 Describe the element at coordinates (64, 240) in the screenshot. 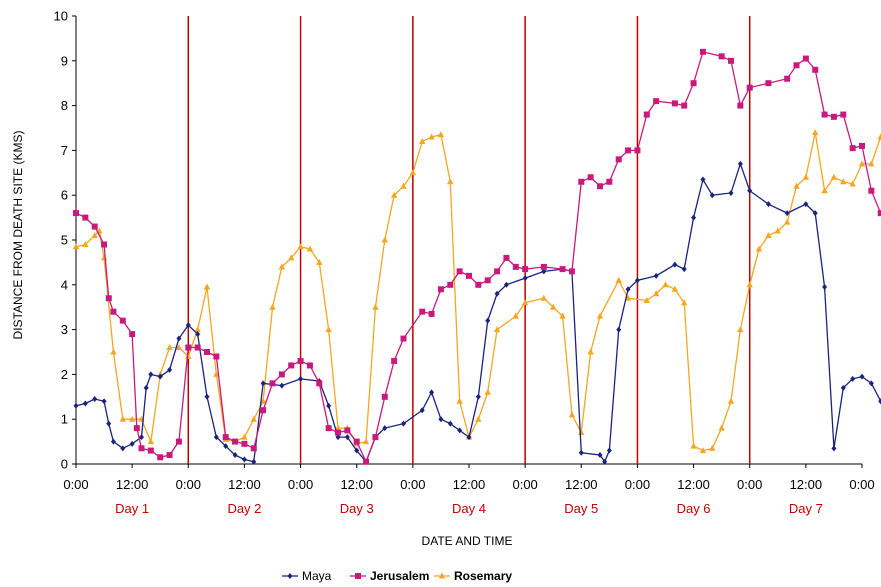

I see `y-tick-label: 5` at that location.